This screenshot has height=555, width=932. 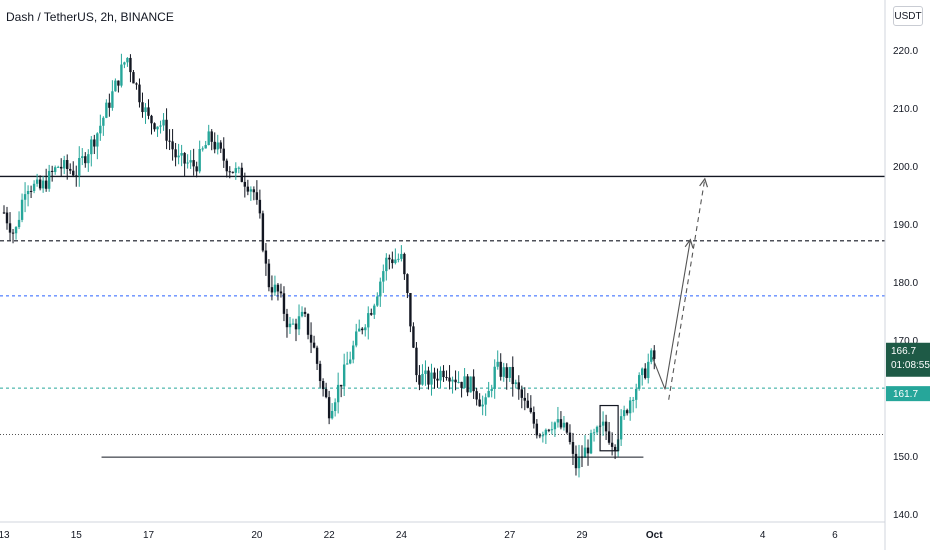 I want to click on time-tick-label: 6, so click(x=835, y=535).